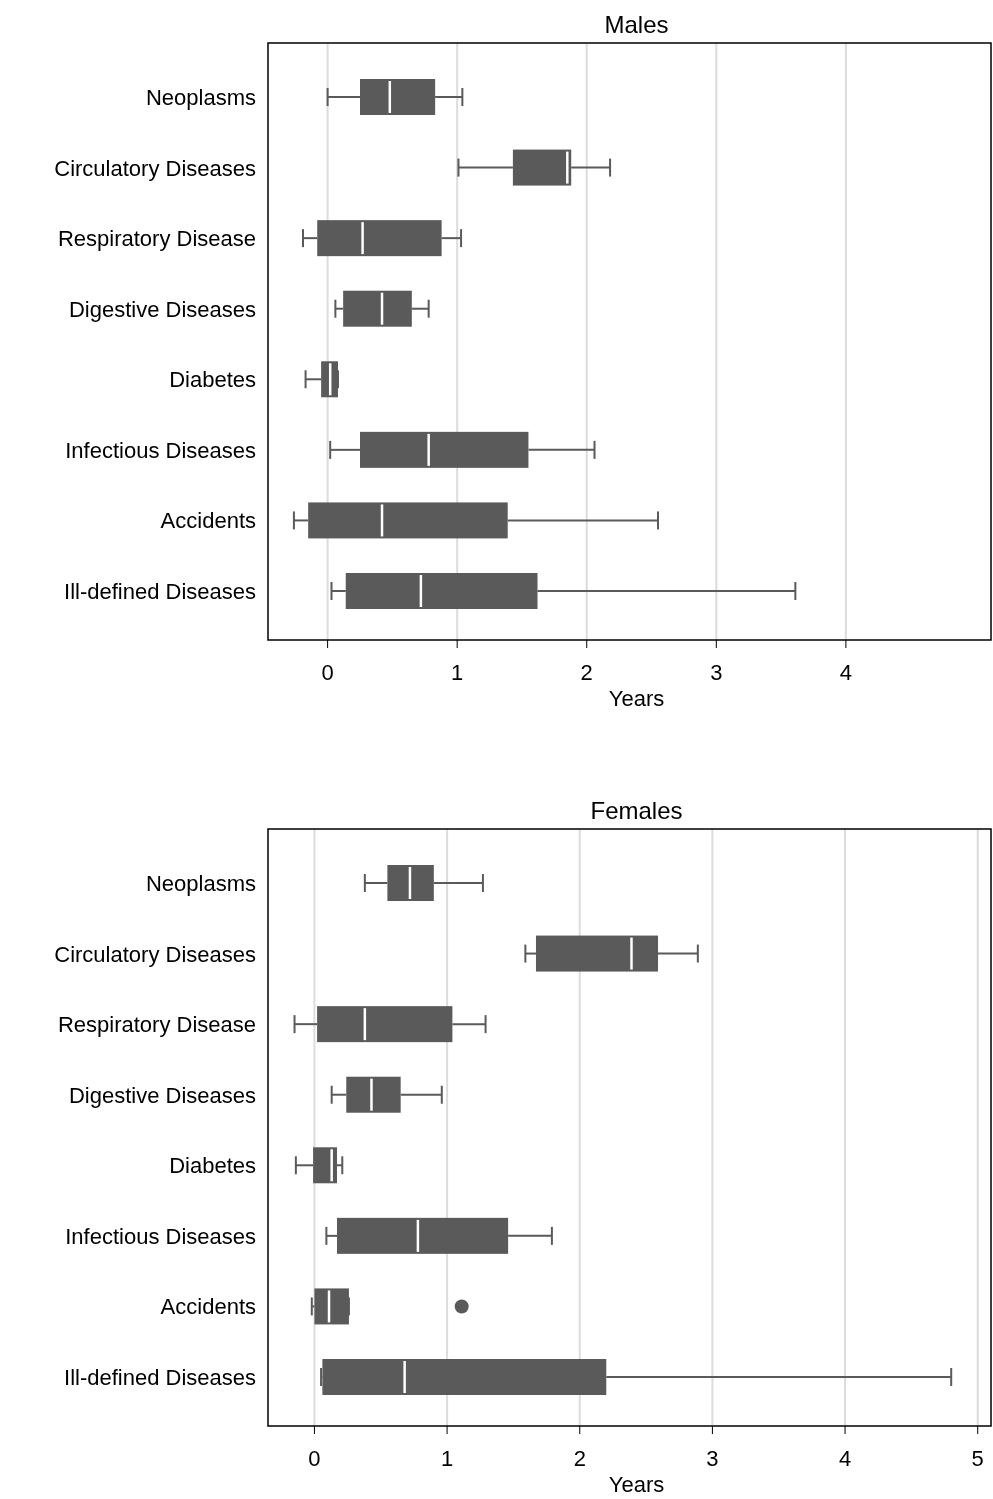  What do you see at coordinates (977, 1458) in the screenshot?
I see `x-tick-label: 5` at bounding box center [977, 1458].